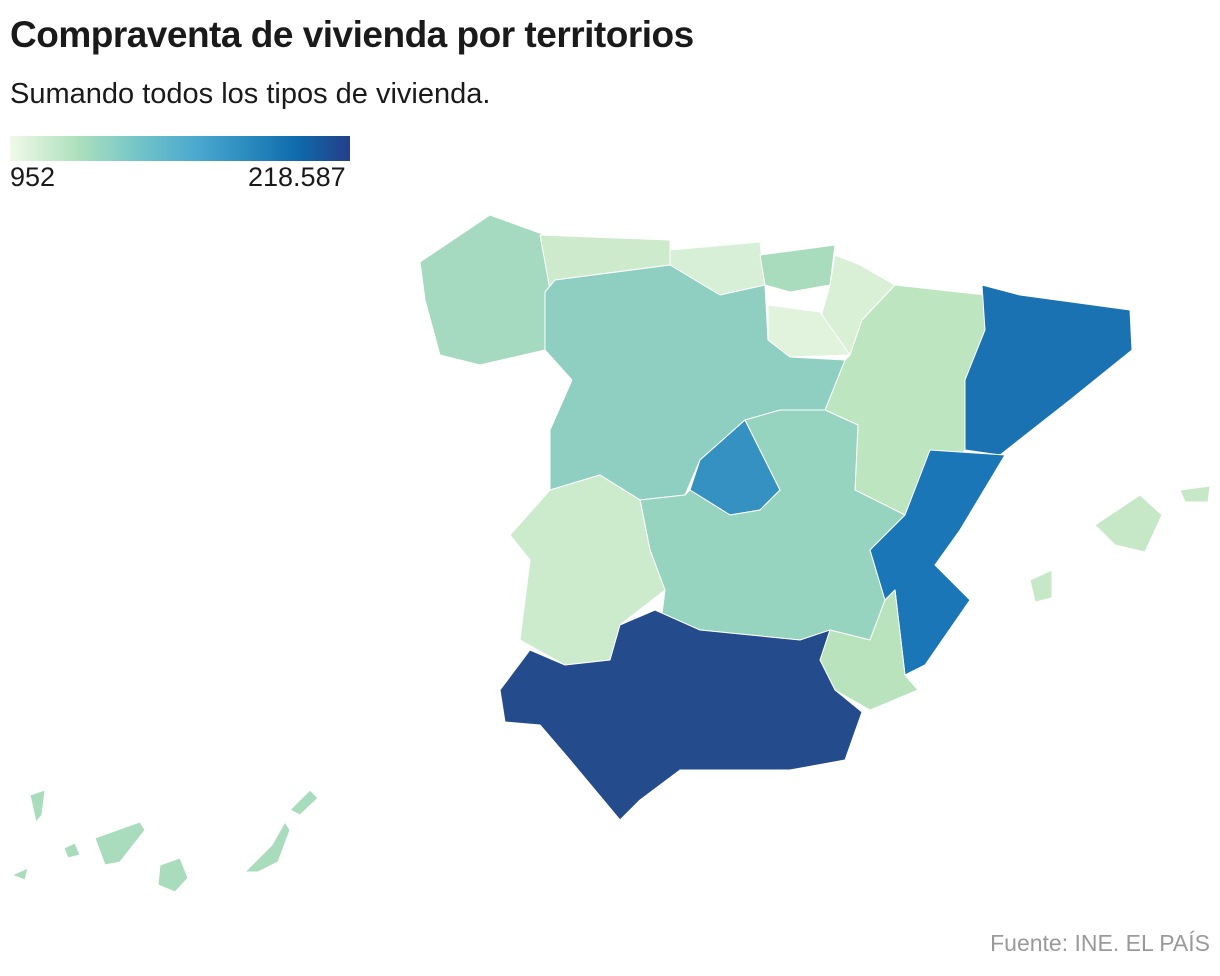 The width and height of the screenshot is (1220, 976). Describe the element at coordinates (681, 715) in the screenshot. I see `region-andalucia` at that location.